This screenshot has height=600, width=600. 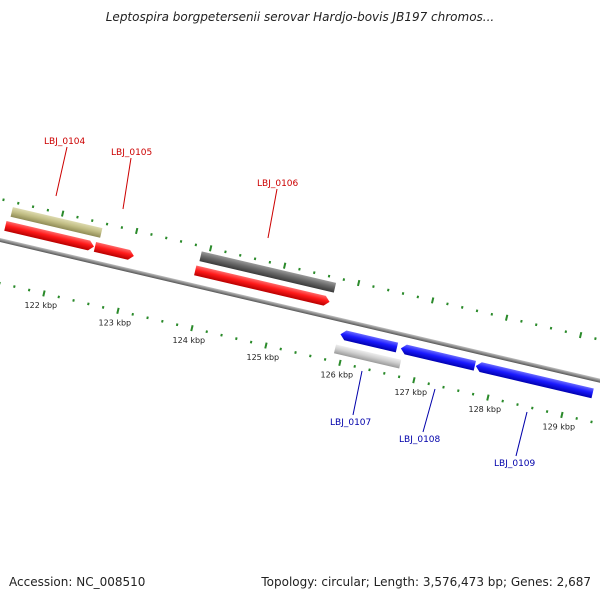 I want to click on gene-label-LBJ_0105: LBJ_0105, so click(x=131, y=153).